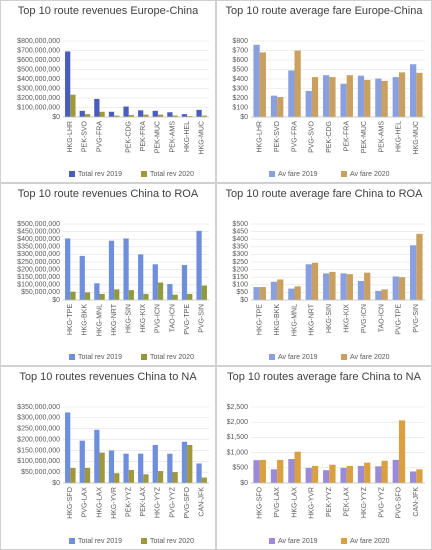  Describe the element at coordinates (240, 79) in the screenshot. I see `y-tick-label: $400` at that location.